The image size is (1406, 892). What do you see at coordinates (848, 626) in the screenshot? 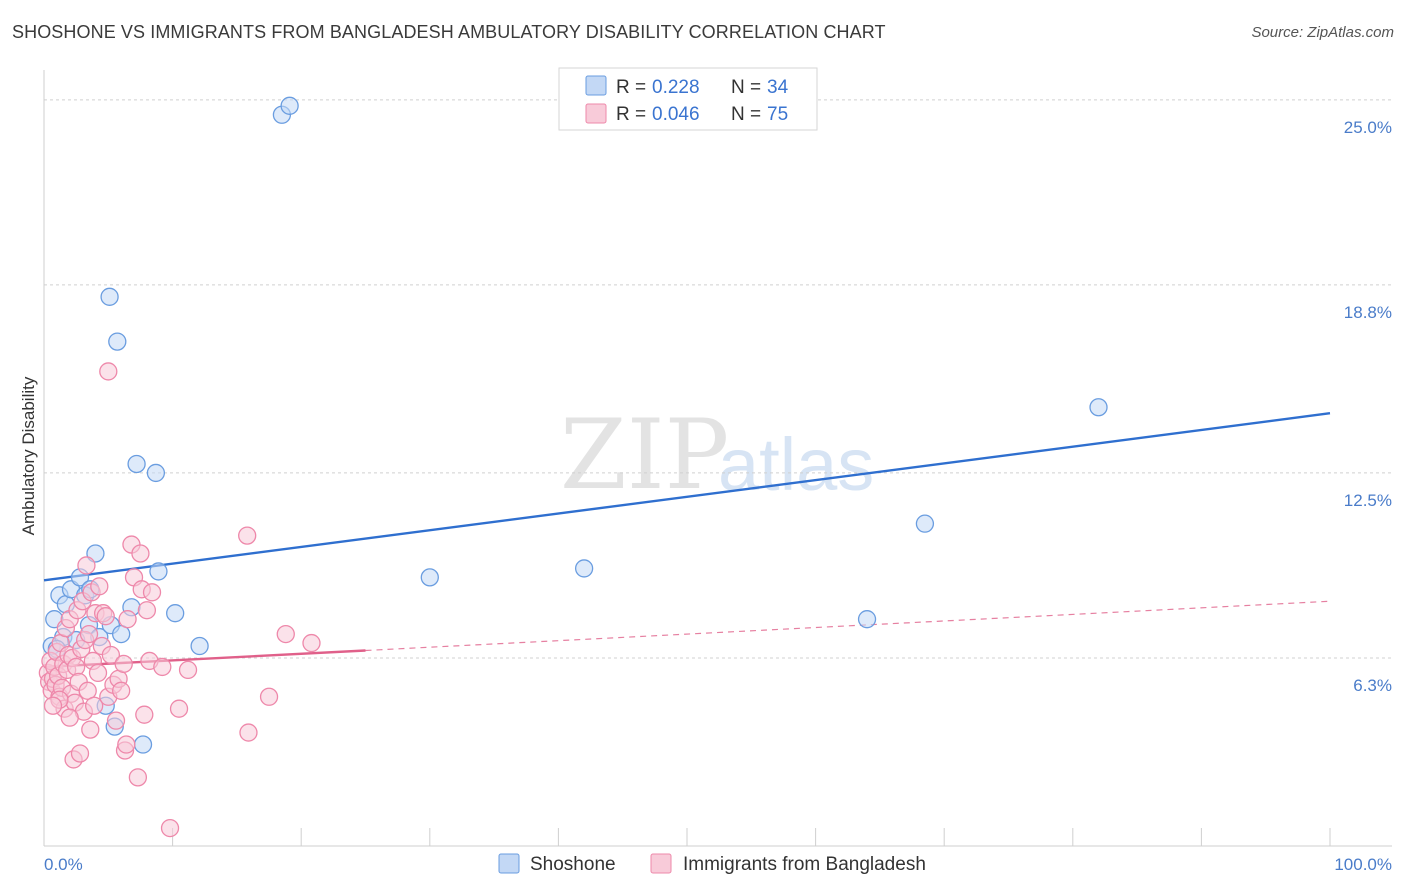
I see `bangladesh-trend-line-dashed` at bounding box center [848, 626].